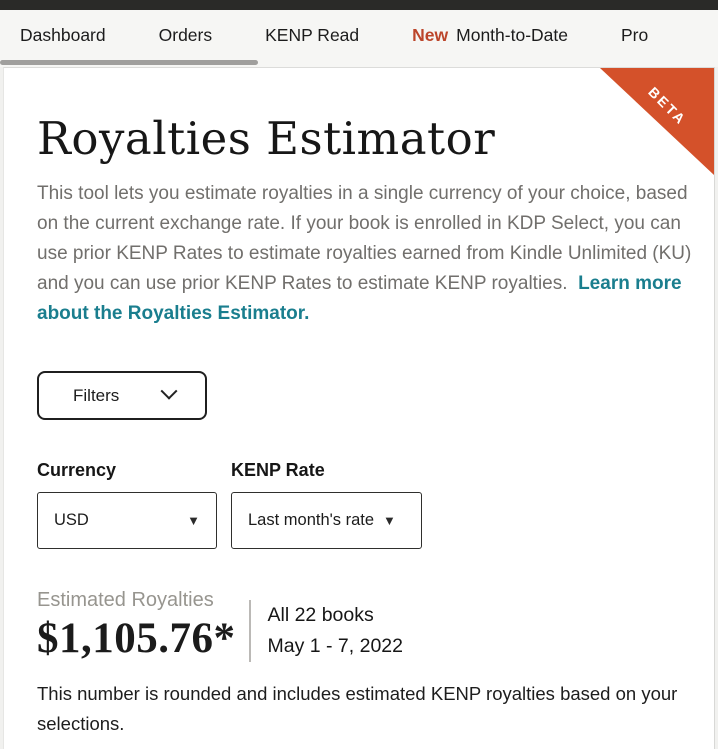 This screenshot has height=749, width=718. What do you see at coordinates (136, 638) in the screenshot?
I see `estimated-royalties-amount: $1,105.76*` at bounding box center [136, 638].